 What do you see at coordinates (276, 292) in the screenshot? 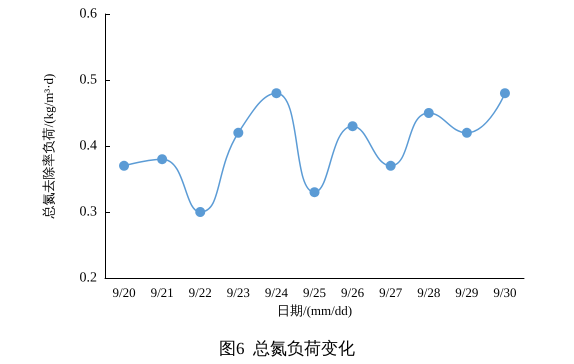
I see `x-tick-label: 9/24` at bounding box center [276, 292].